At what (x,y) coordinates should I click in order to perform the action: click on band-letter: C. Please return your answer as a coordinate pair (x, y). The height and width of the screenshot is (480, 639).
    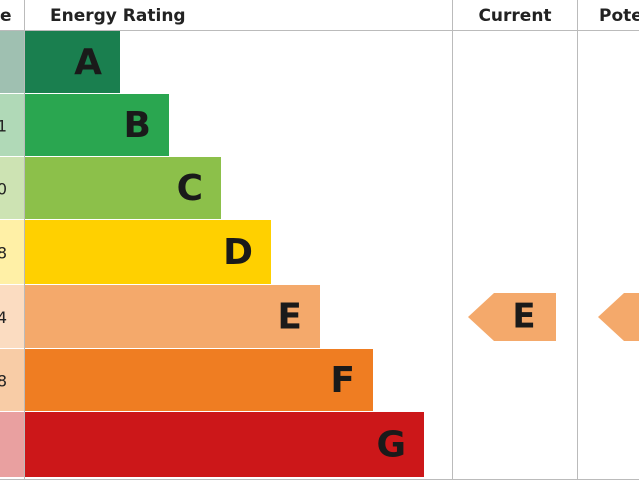
    Looking at the image, I should click on (190, 188).